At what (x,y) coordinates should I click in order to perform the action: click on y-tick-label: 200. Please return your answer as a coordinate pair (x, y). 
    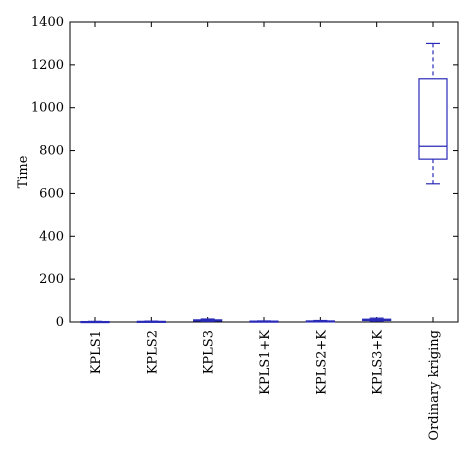
    Looking at the image, I should click on (51, 279).